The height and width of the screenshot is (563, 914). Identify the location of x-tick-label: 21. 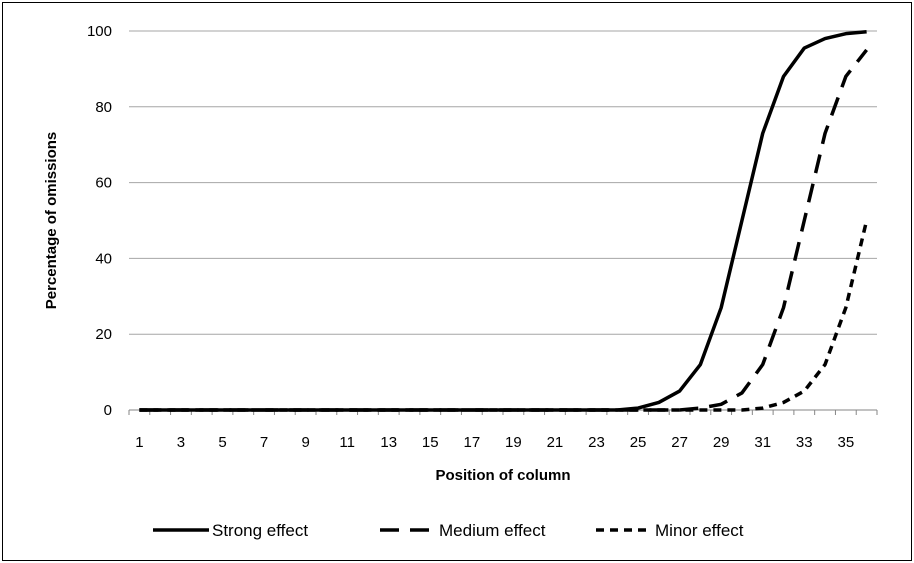
(555, 442).